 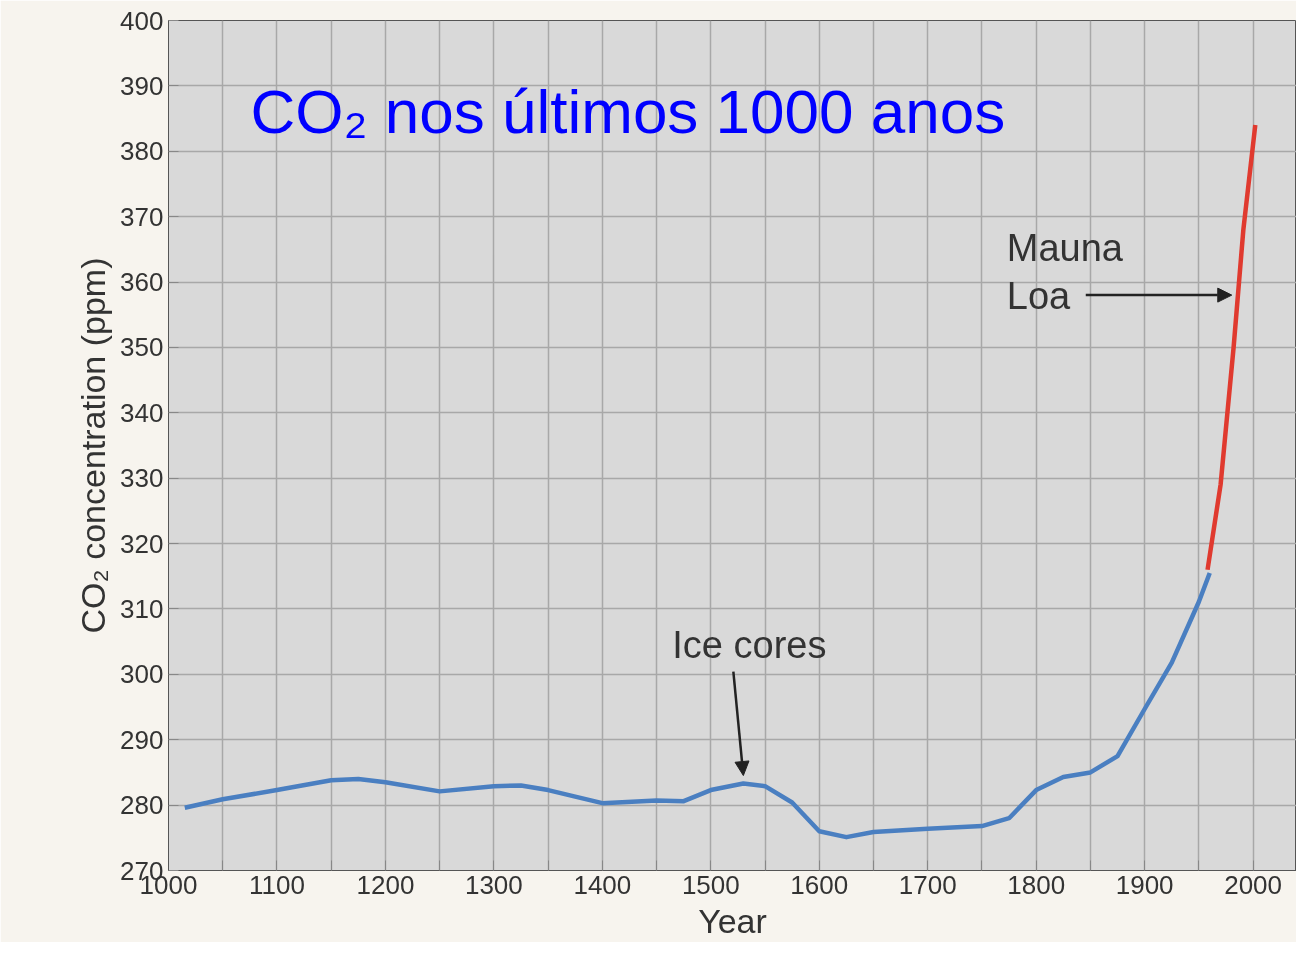 What do you see at coordinates (142, 412) in the screenshot?
I see `y-tick-label: 340` at bounding box center [142, 412].